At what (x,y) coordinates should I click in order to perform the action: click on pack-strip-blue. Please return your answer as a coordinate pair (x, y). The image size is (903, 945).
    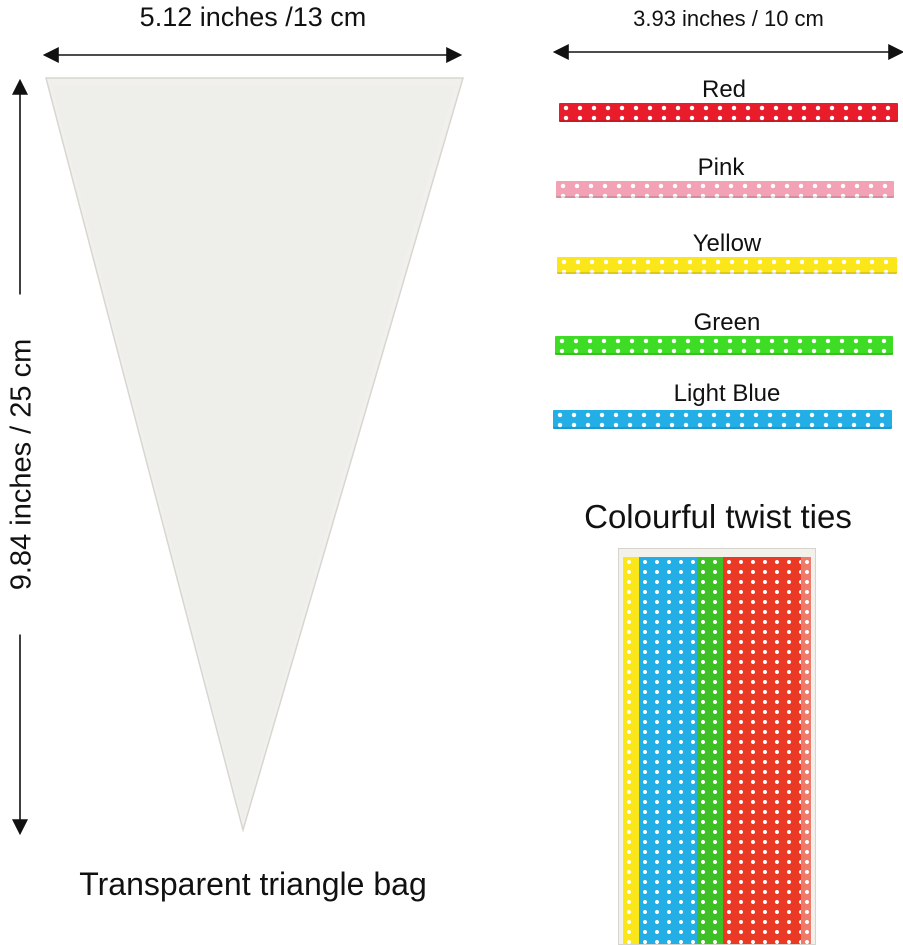
    Looking at the image, I should click on (668, 750).